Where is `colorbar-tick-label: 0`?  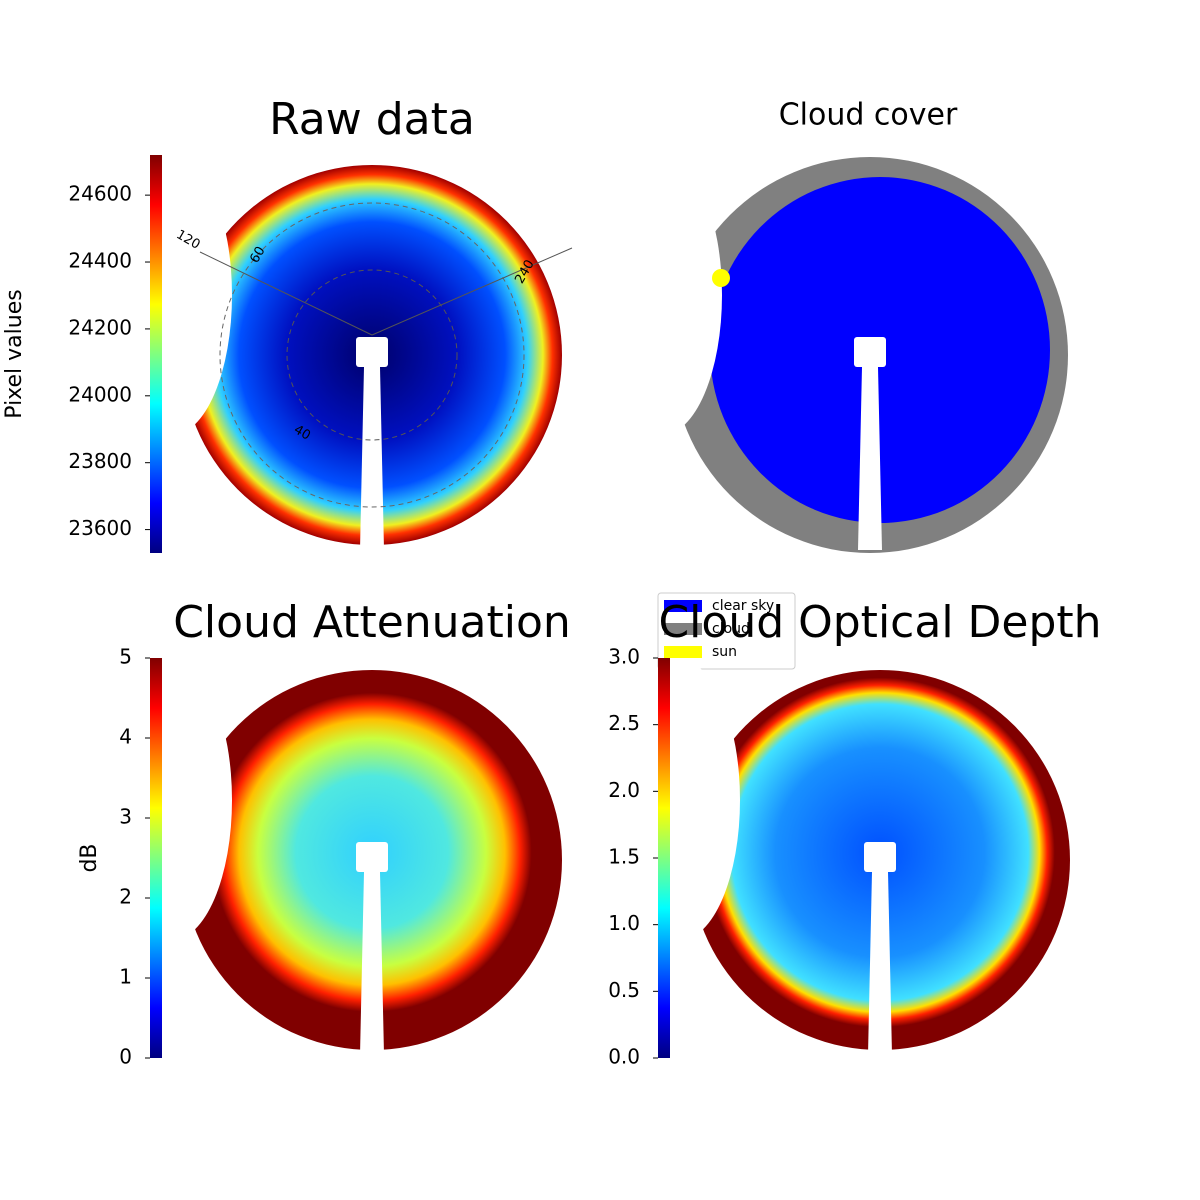 colorbar-tick-label: 0 is located at coordinates (125, 1057).